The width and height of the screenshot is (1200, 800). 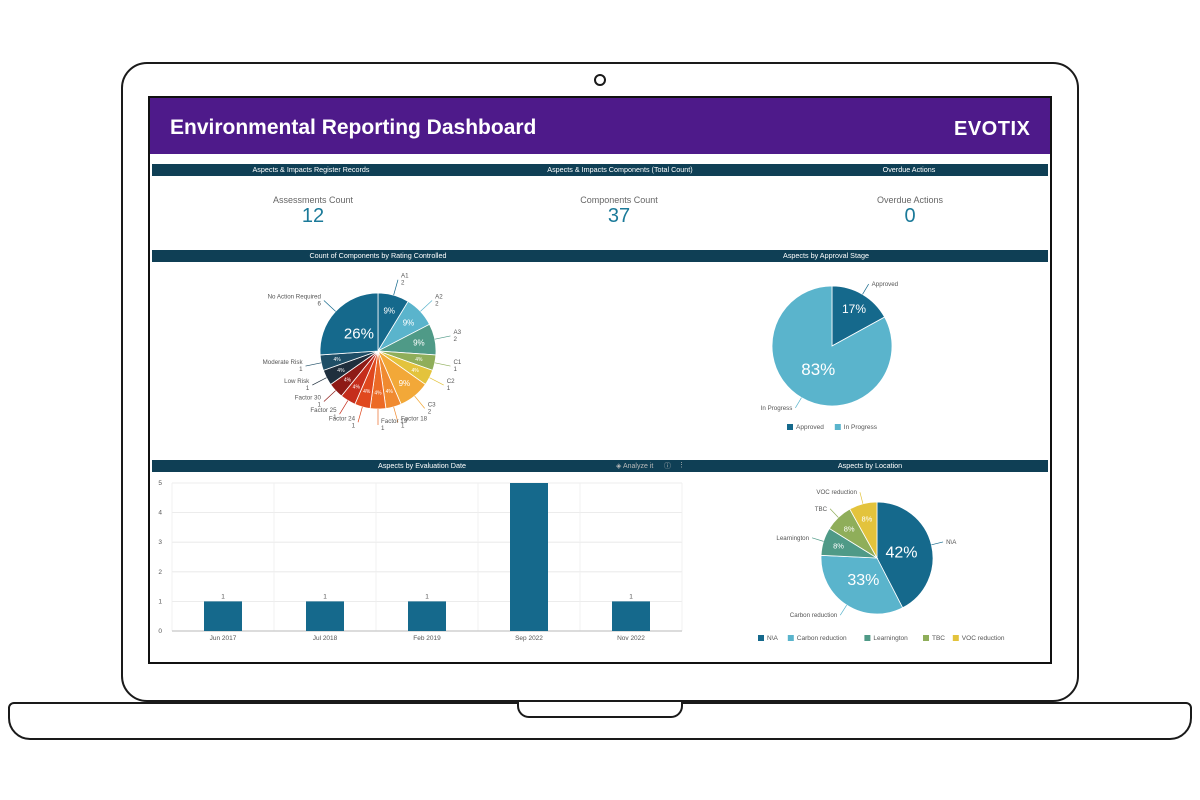 I want to click on layers-icon: ◈, so click(x=619, y=466).